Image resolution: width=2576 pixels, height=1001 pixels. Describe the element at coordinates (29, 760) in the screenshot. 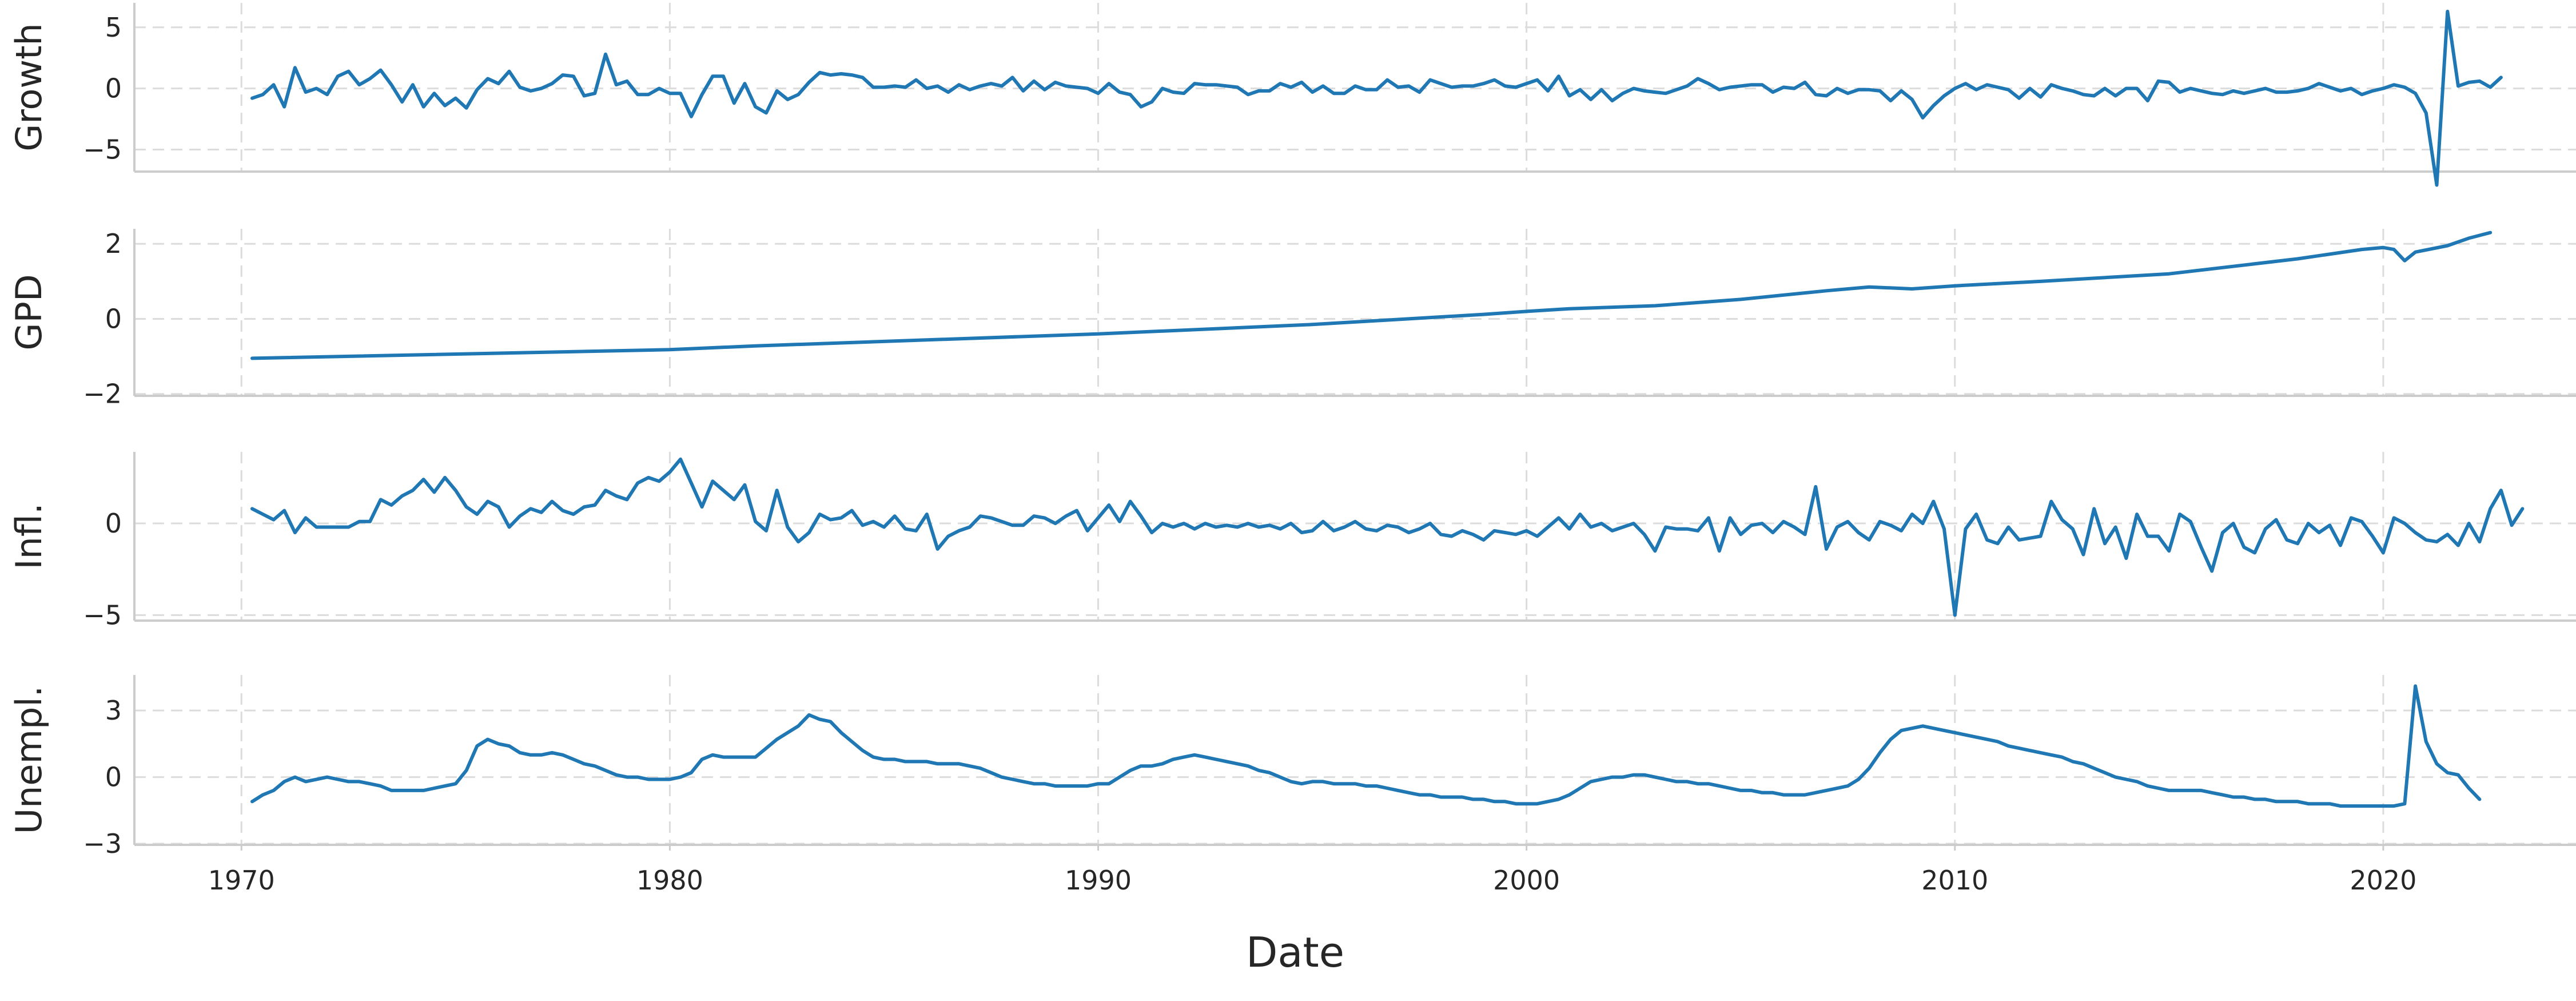

I see `y-axis-label: Unempl.` at that location.